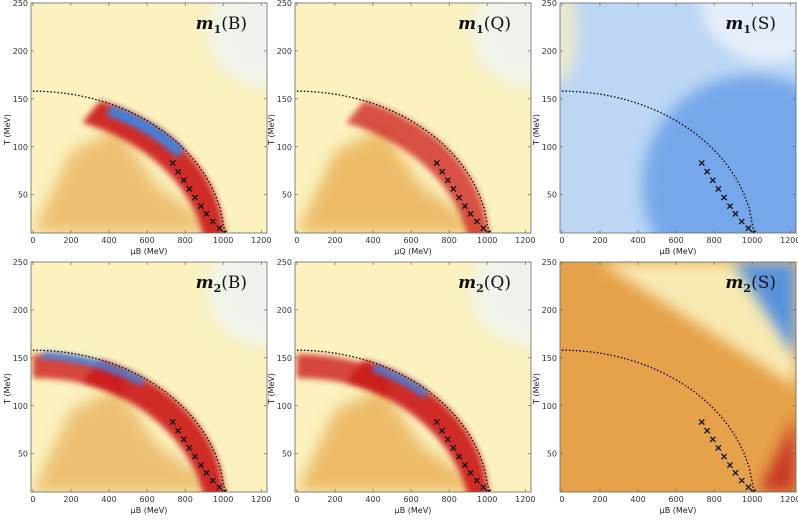 This screenshot has height=522, width=798. Describe the element at coordinates (697, 324) in the screenshot. I see `yellow-region` at that location.